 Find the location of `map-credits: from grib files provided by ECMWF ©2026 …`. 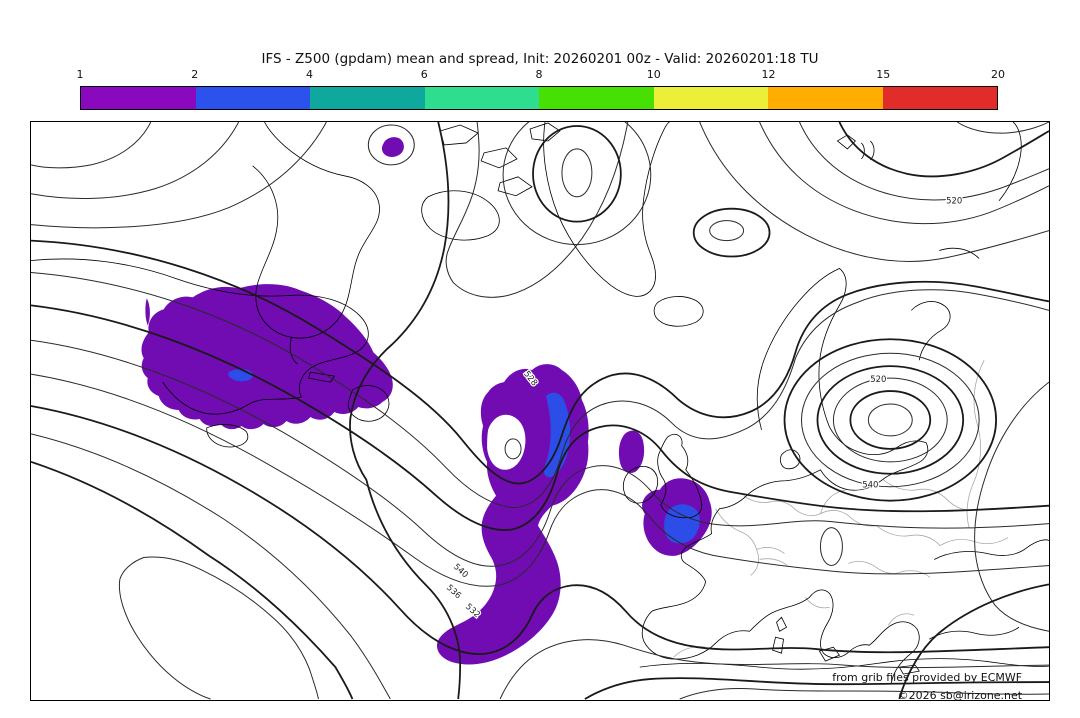

map-credits: from grib files provided by ECMWF ©2026 … is located at coordinates (927, 685).